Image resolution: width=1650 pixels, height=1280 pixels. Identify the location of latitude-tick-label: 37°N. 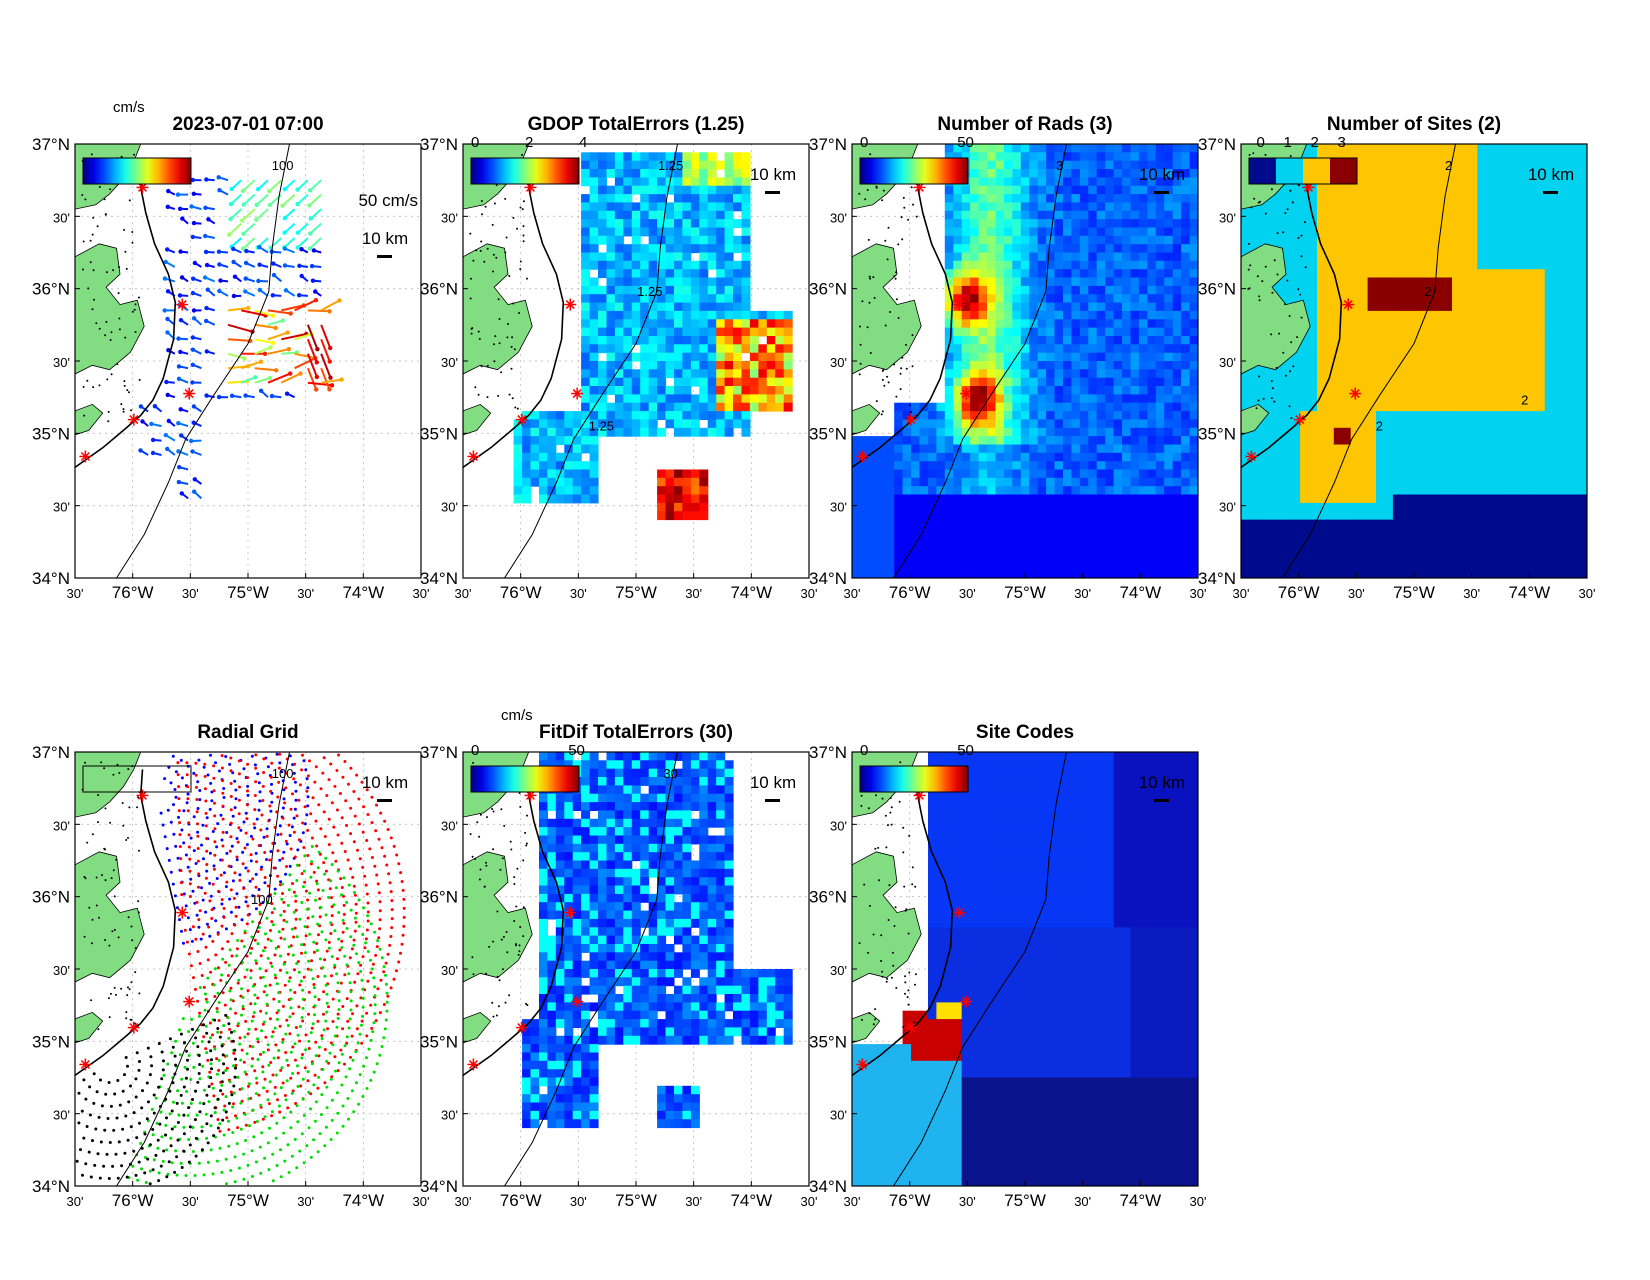
(828, 144).